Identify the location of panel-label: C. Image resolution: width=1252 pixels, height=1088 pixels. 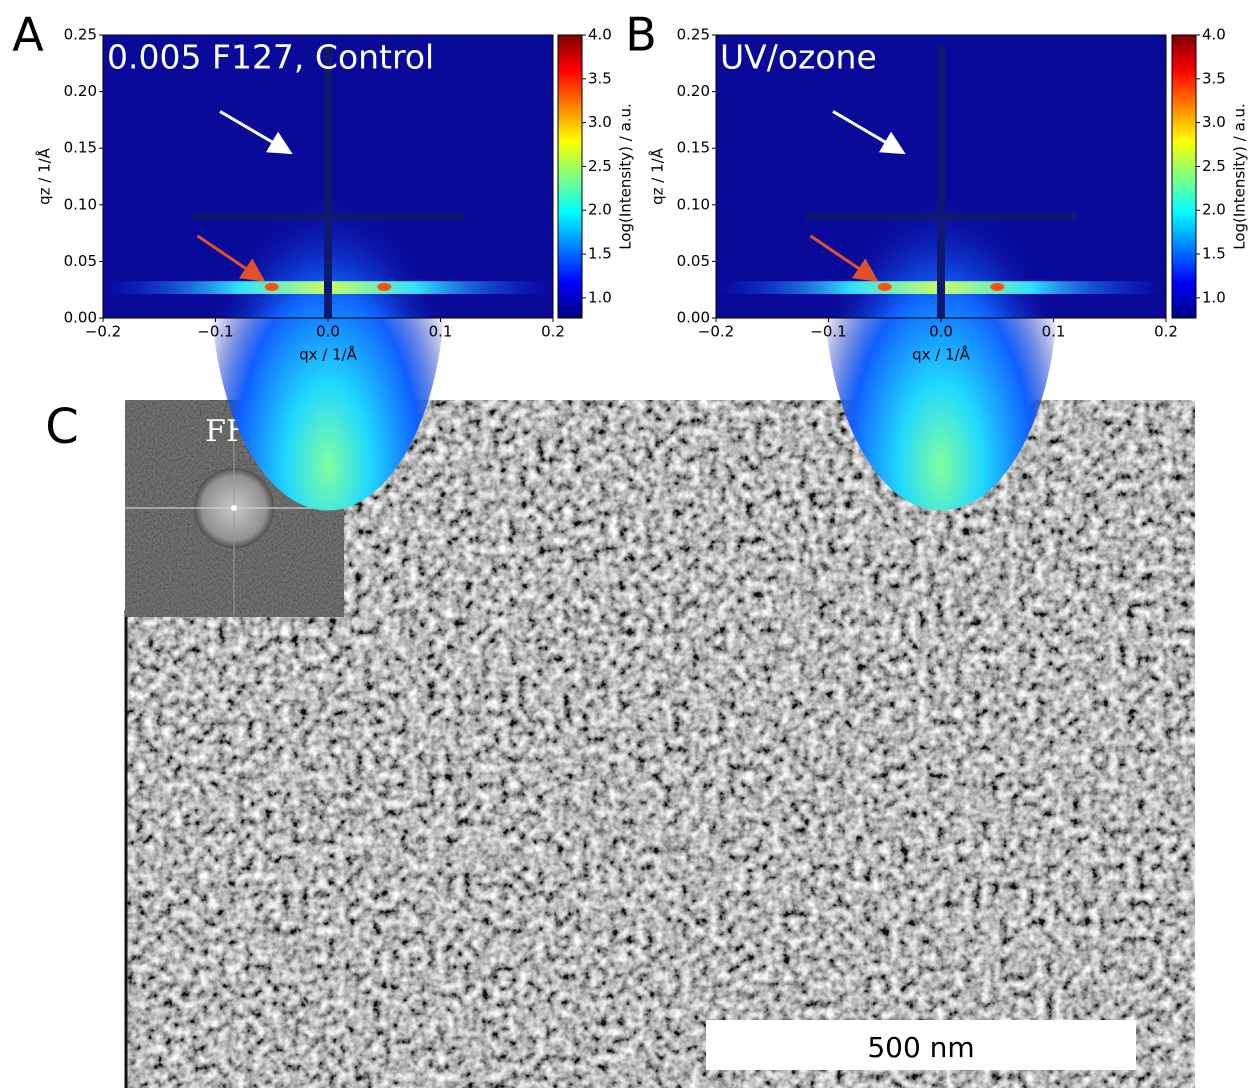
(62, 427).